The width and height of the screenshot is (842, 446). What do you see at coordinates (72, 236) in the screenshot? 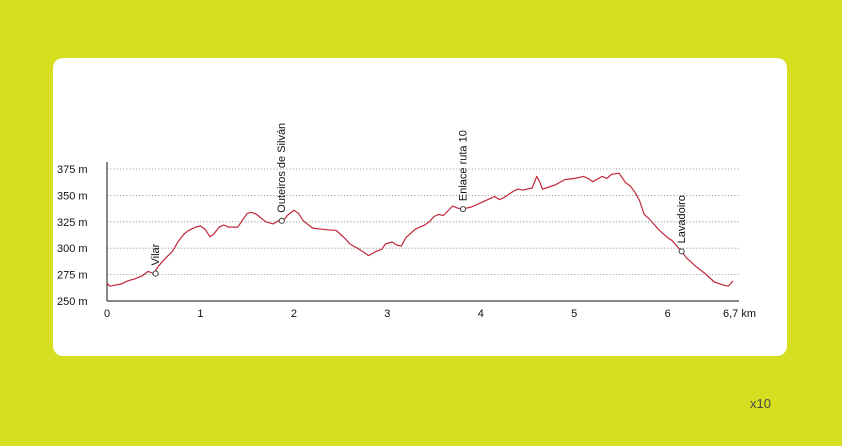
I see `y-tick-labels: 250 m 275 m 300 m 325 m 350 m 375 m` at bounding box center [72, 236].